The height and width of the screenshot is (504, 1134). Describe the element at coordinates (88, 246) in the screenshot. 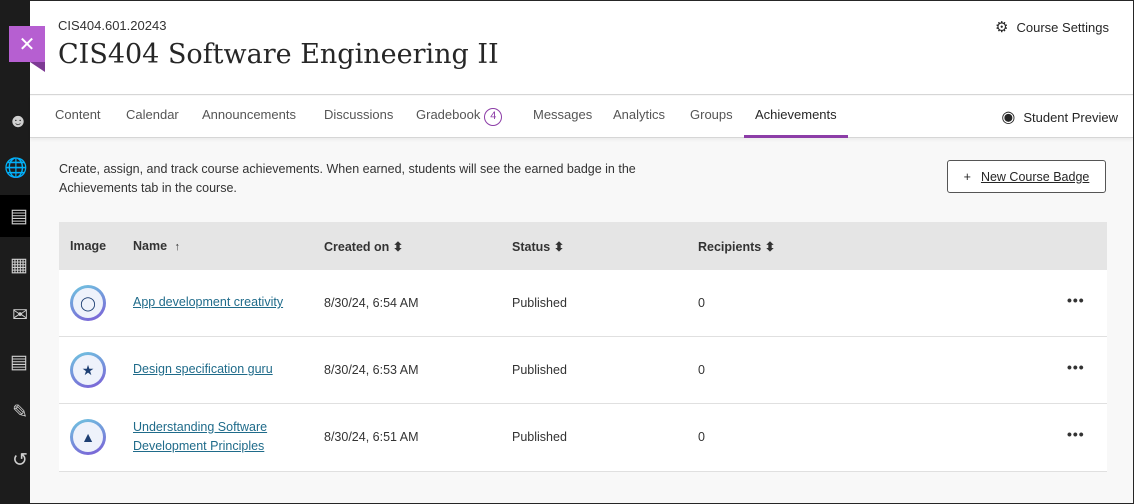

I see `col-image: Image` at that location.